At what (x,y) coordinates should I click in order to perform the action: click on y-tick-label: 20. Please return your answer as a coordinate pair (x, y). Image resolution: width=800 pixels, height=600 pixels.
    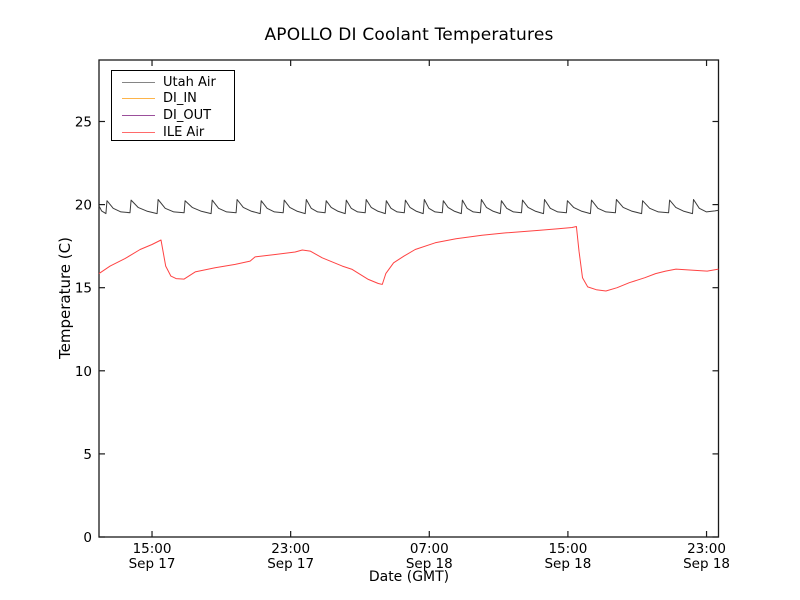
    Looking at the image, I should click on (83, 206).